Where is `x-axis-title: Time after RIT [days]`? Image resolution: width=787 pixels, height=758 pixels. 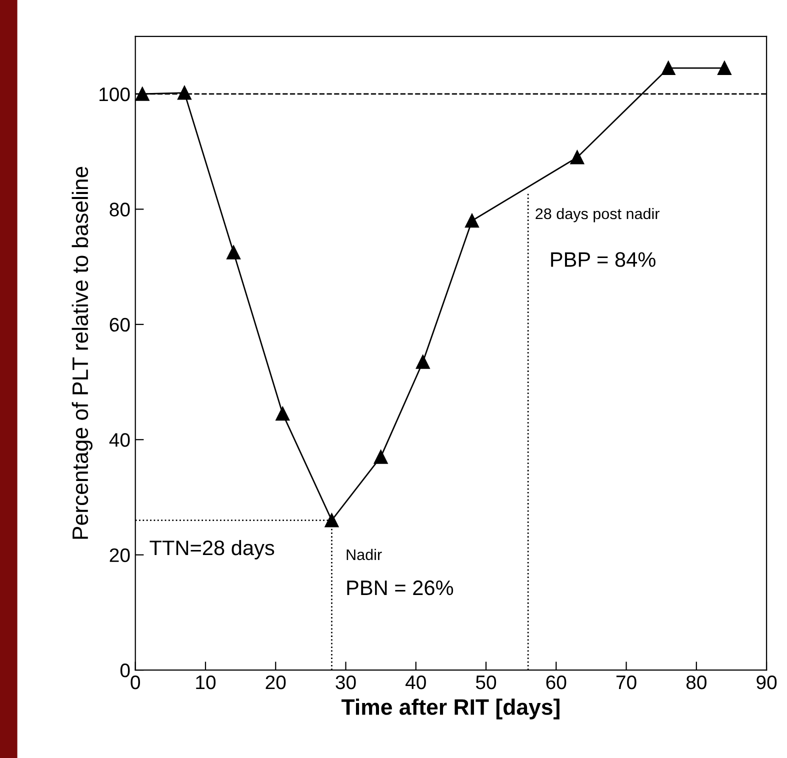 x-axis-title: Time after RIT [days] is located at coordinates (451, 709).